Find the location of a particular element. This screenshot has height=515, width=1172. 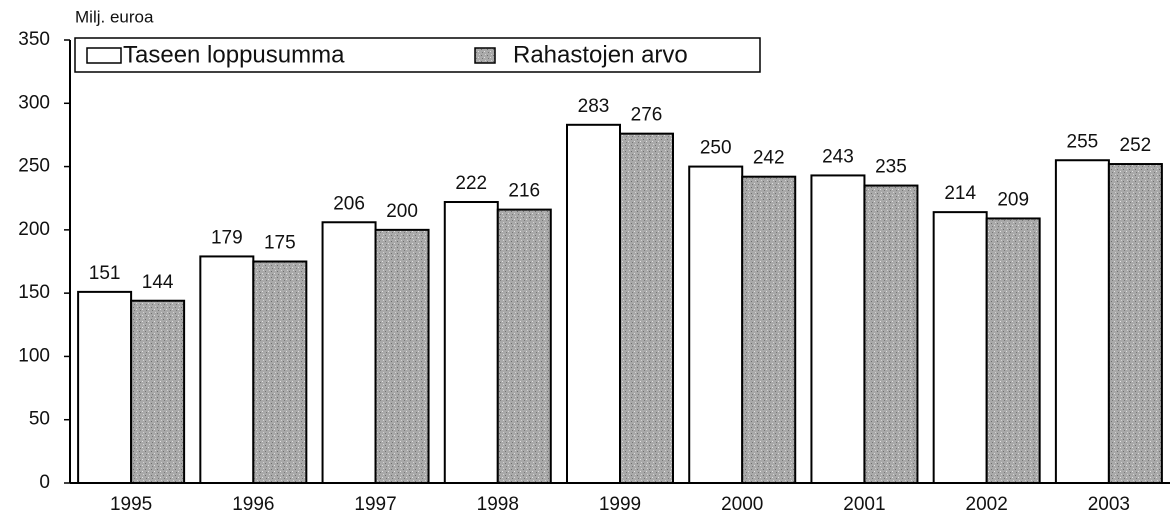

x-tick-label: 2003 is located at coordinates (1109, 504).